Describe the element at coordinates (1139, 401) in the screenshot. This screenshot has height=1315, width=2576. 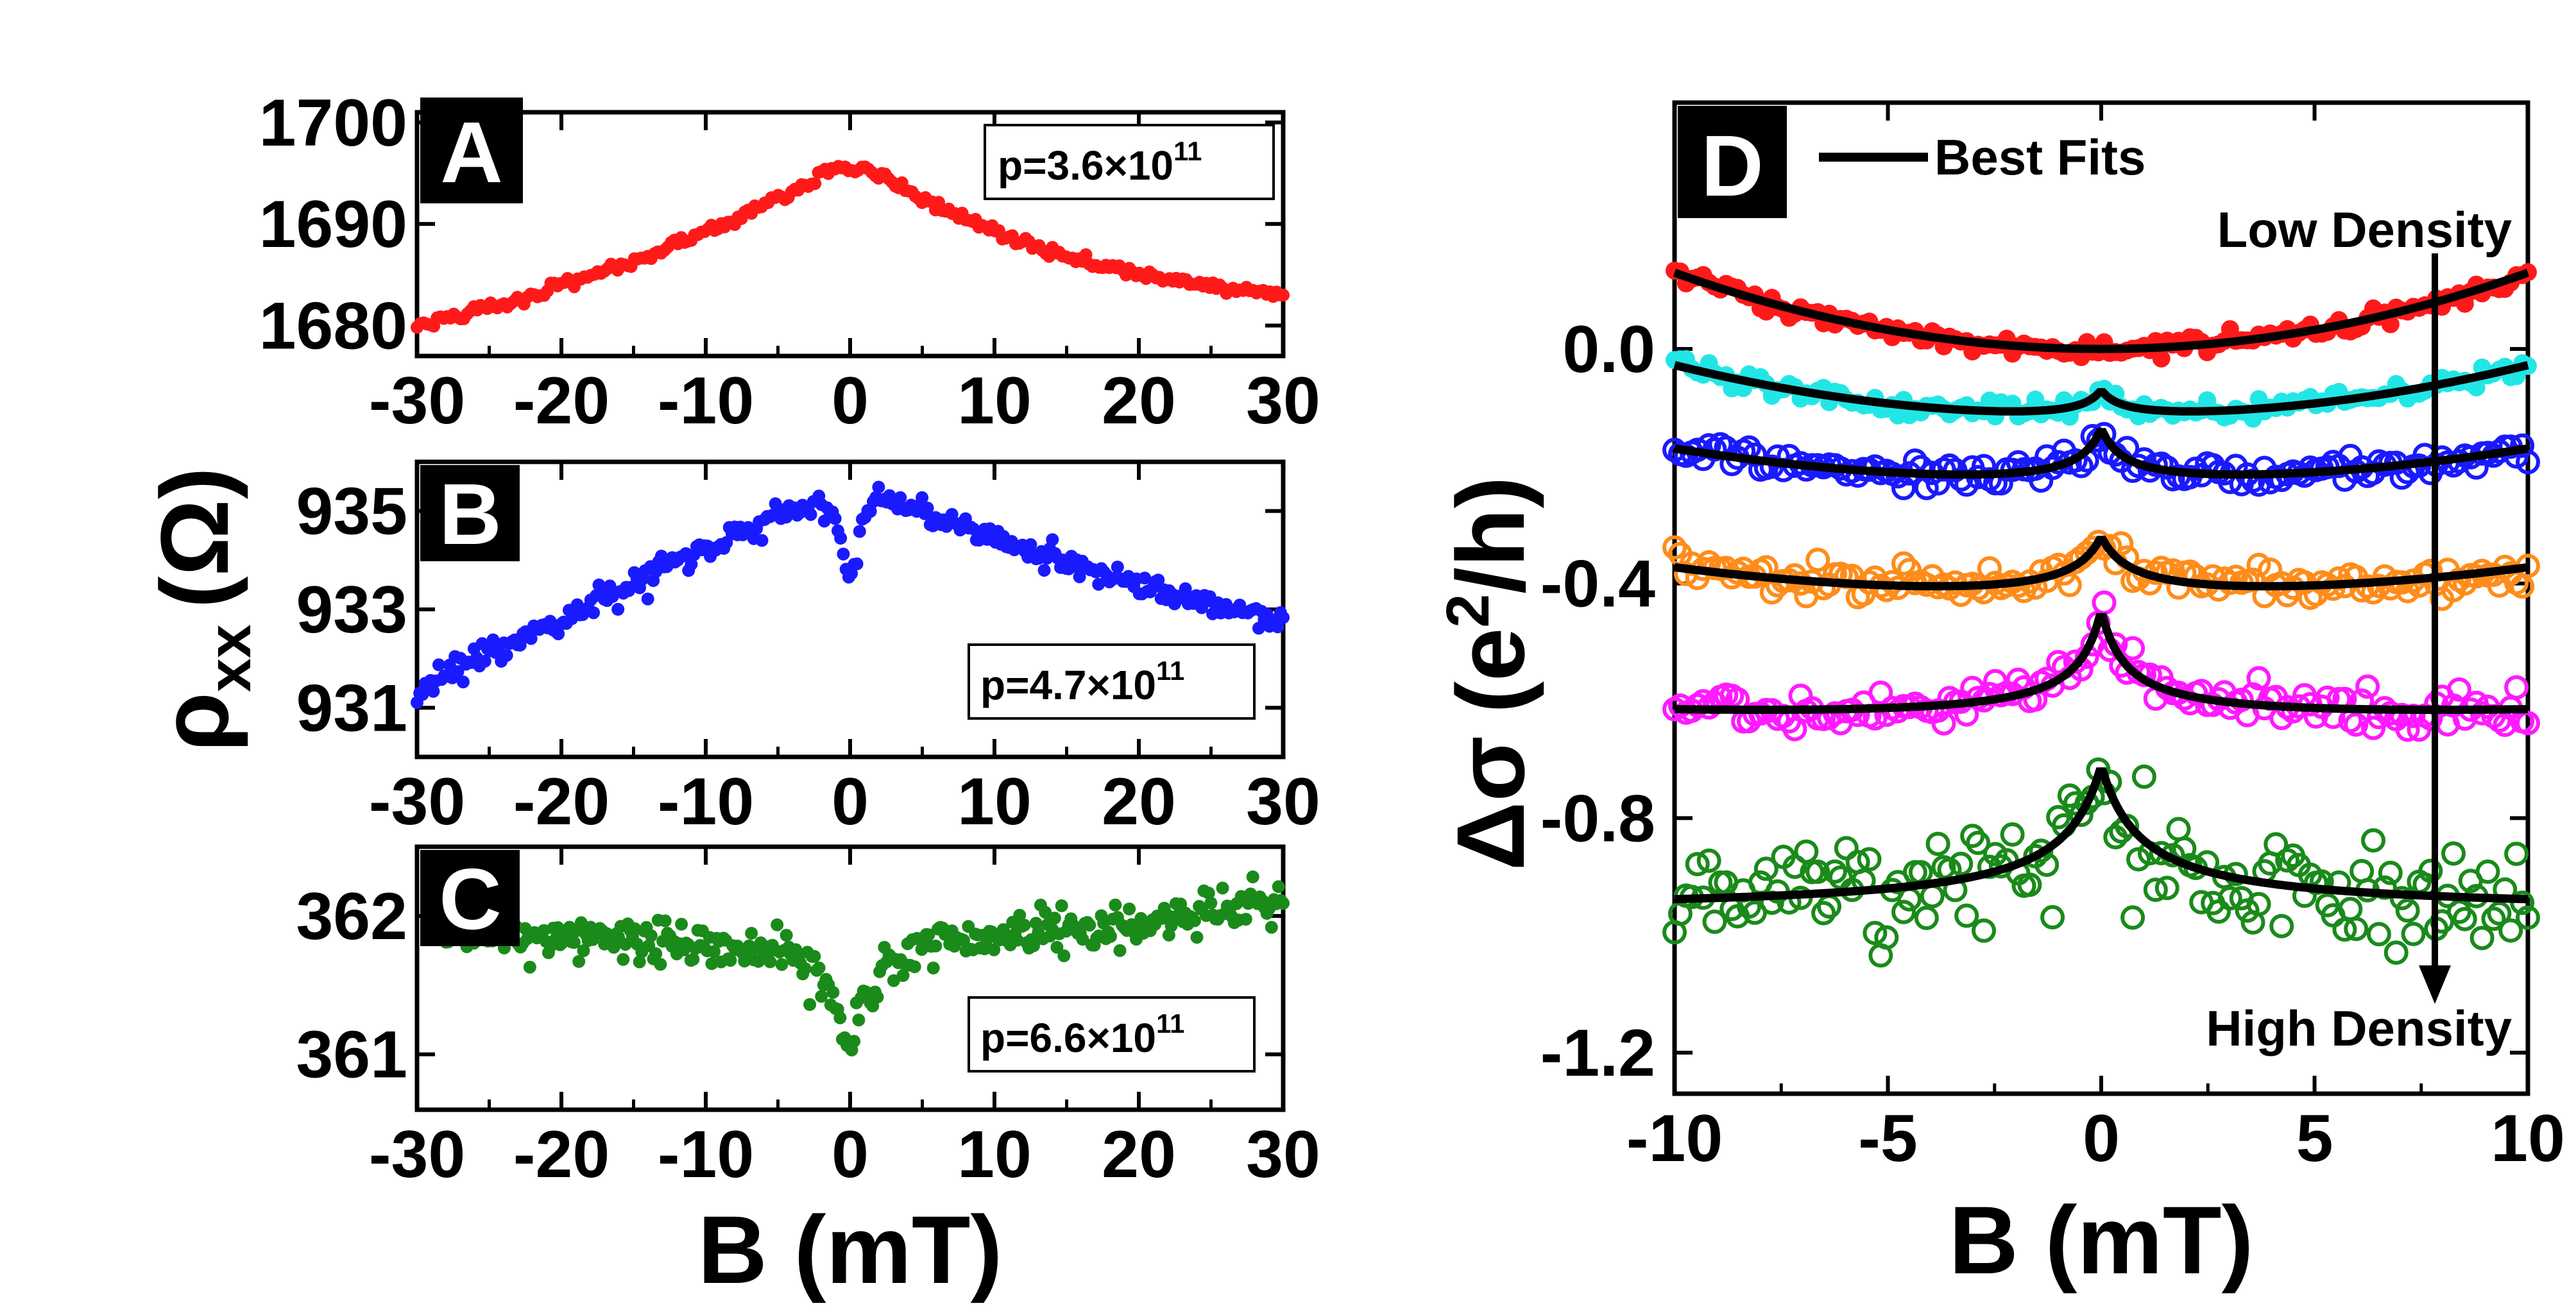
I see `panel-a-xtick-label: 20` at that location.